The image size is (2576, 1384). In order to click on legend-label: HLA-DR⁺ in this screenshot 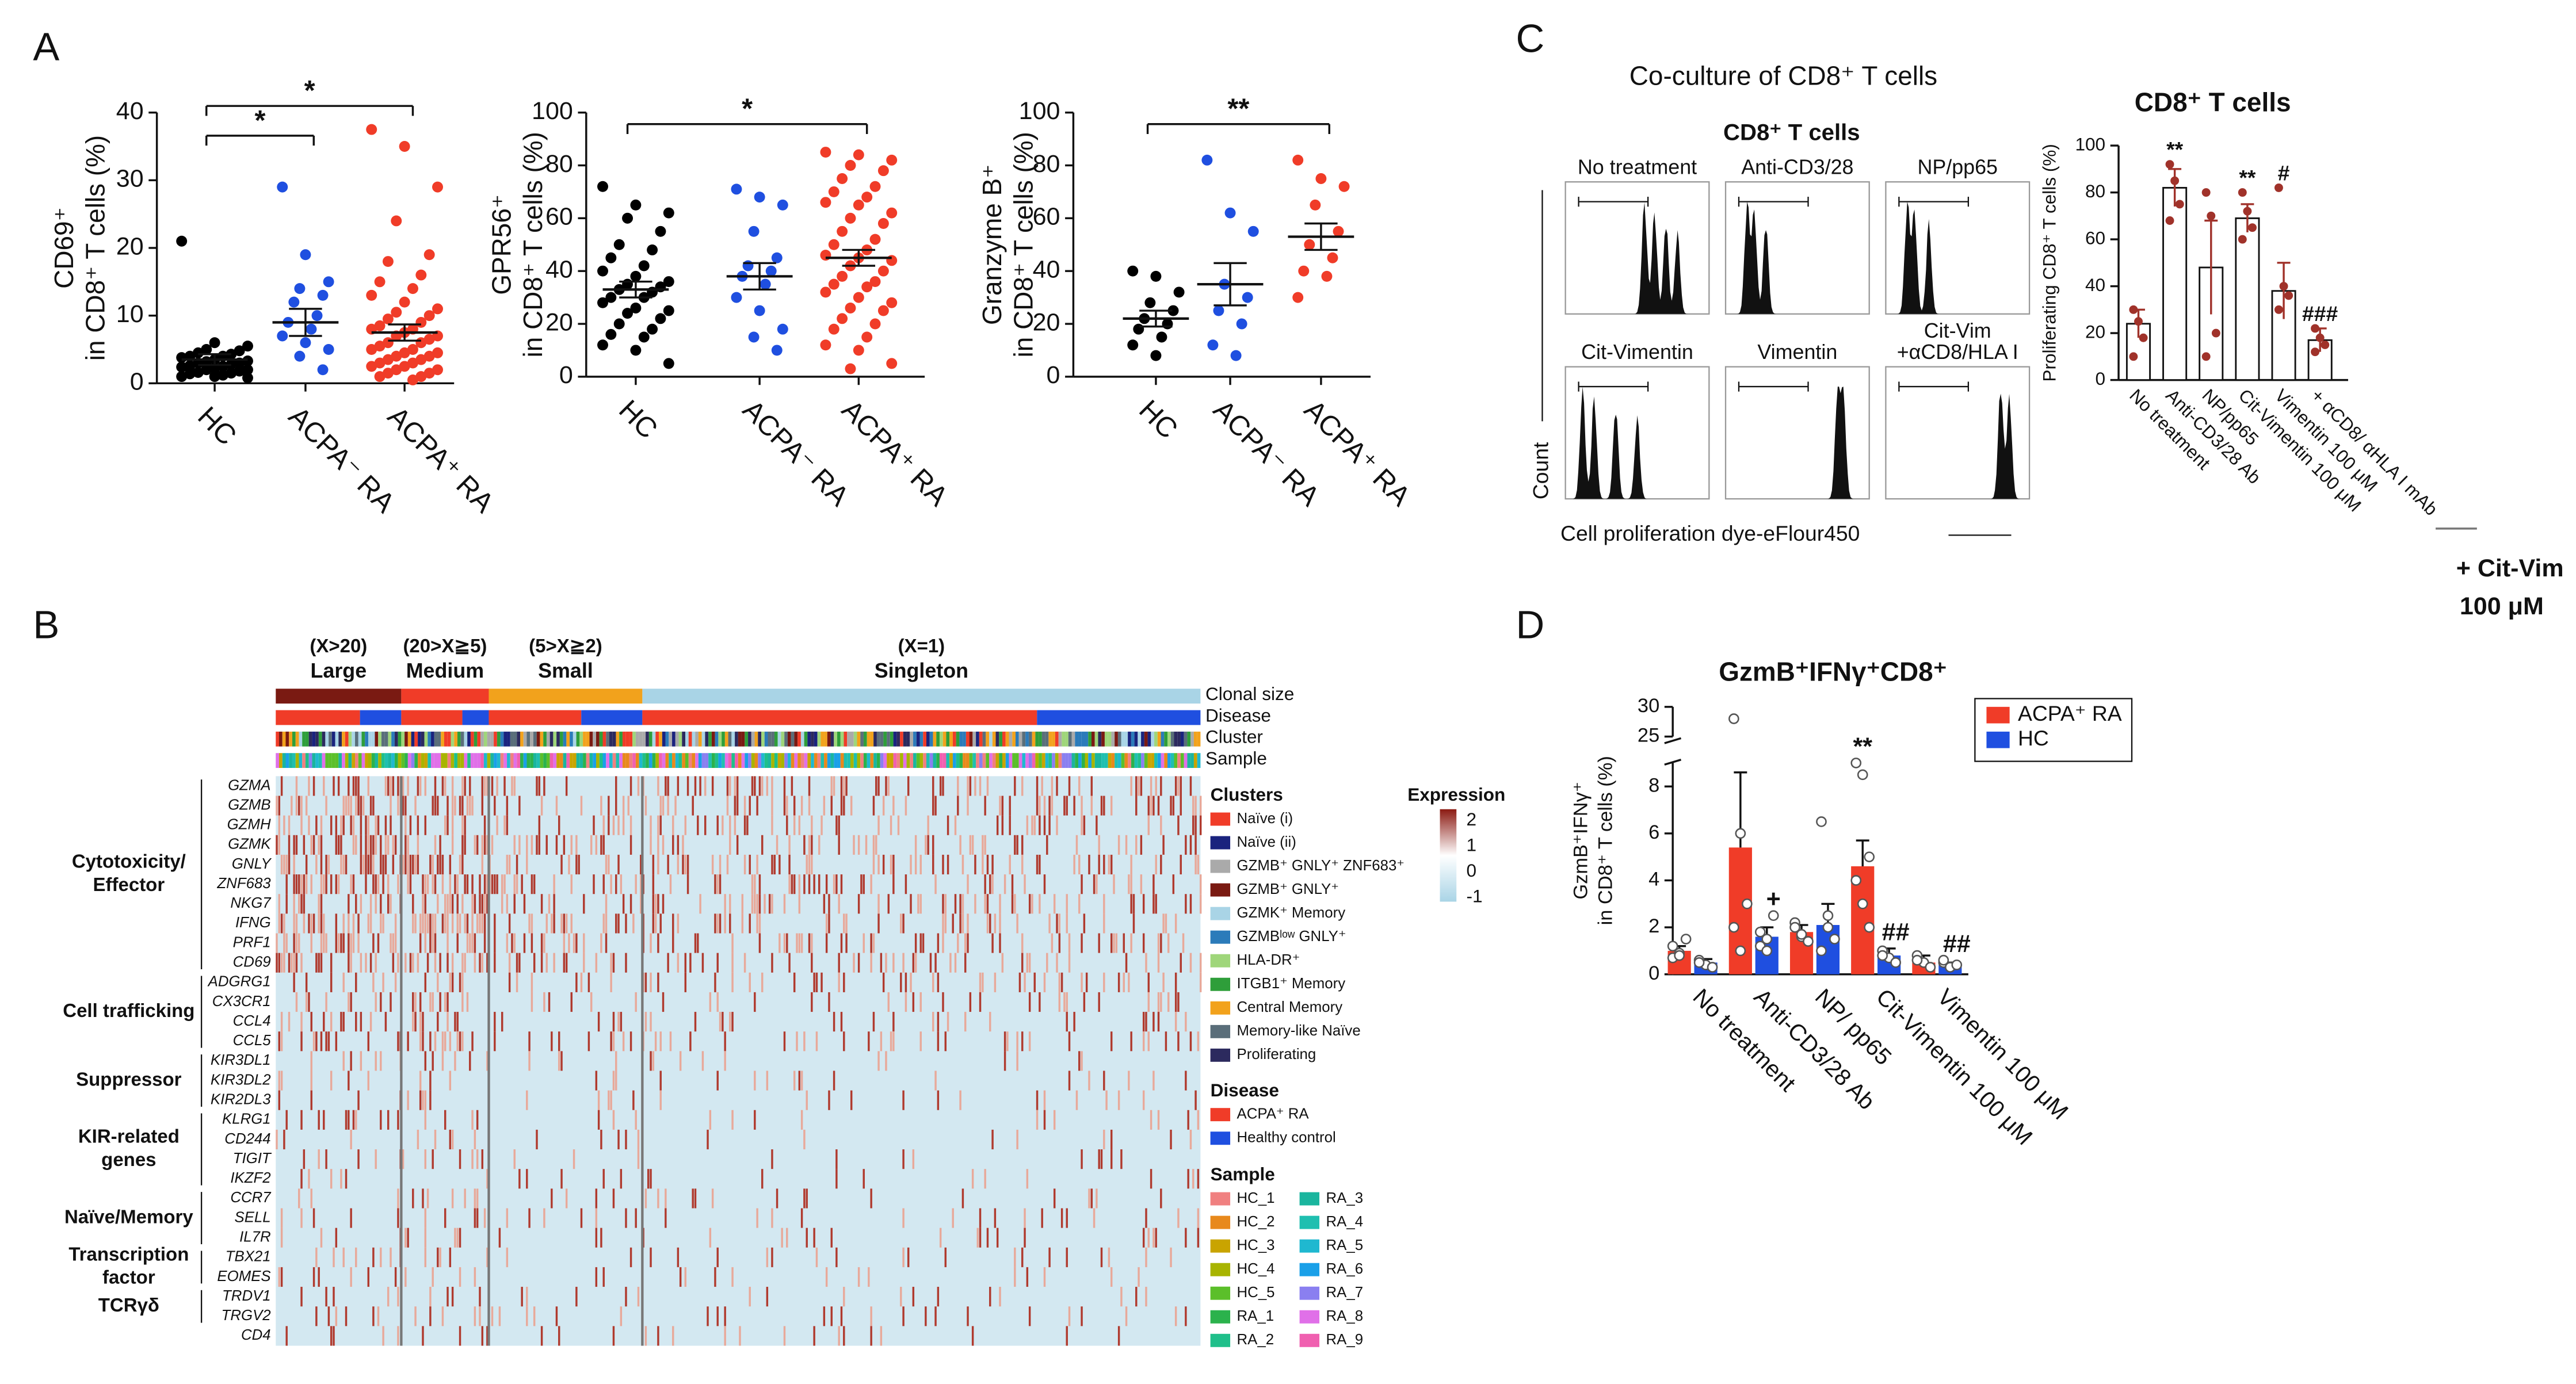, I will do `click(1268, 960)`.